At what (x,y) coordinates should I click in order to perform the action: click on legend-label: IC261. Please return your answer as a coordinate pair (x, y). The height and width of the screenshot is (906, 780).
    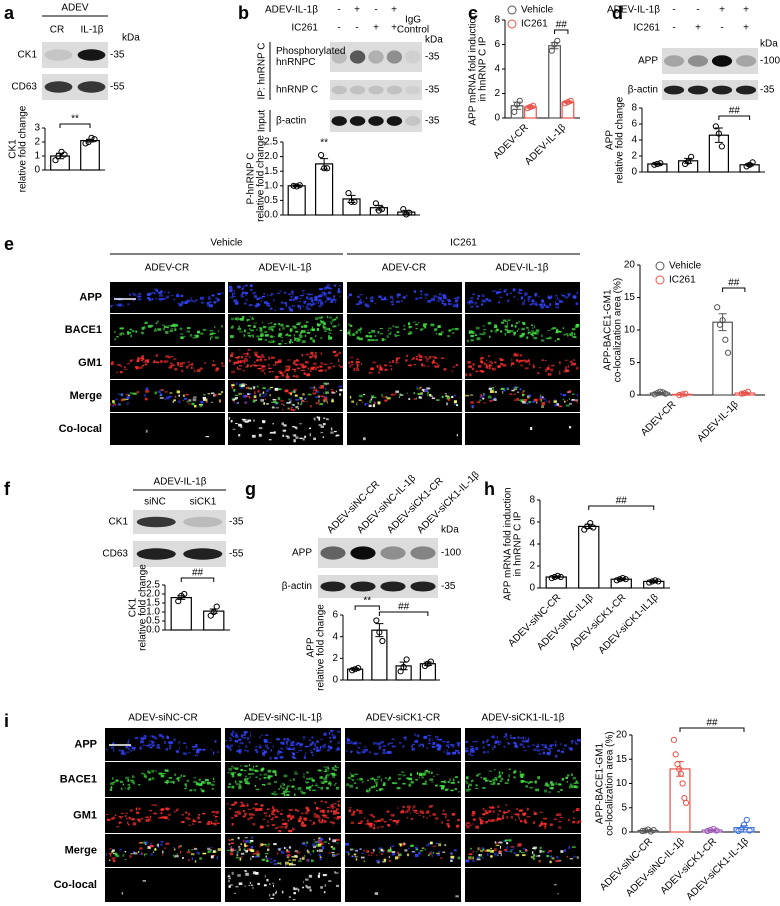
    Looking at the image, I should click on (682, 280).